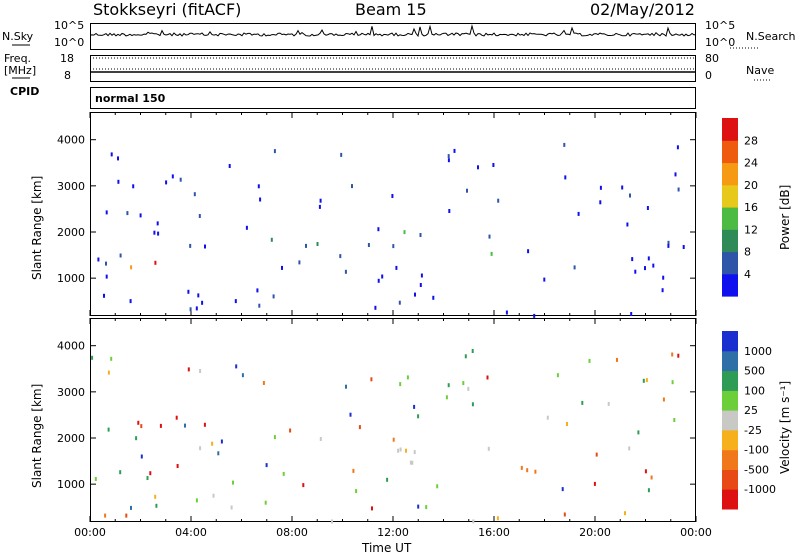  What do you see at coordinates (642, 9) in the screenshot?
I see `date-title: 02/May/2012` at bounding box center [642, 9].